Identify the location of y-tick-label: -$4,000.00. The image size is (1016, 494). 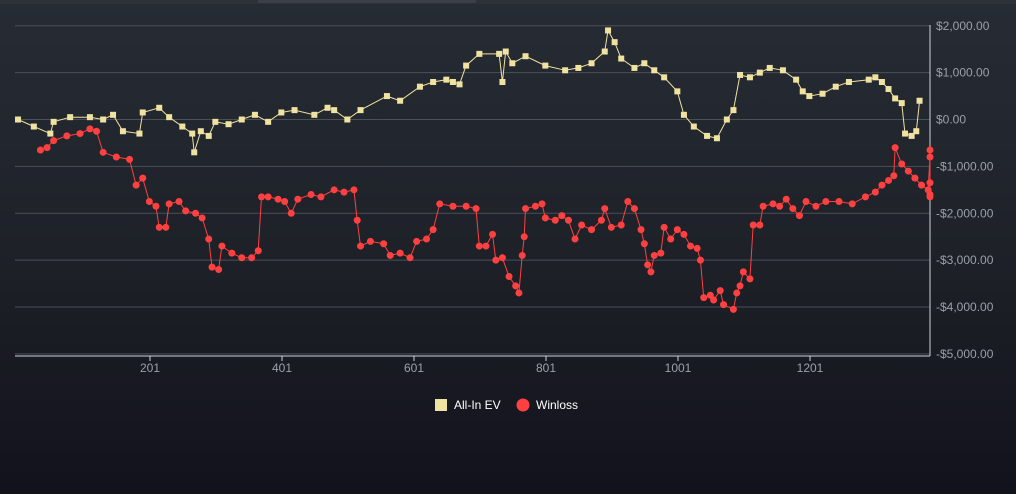
(965, 307).